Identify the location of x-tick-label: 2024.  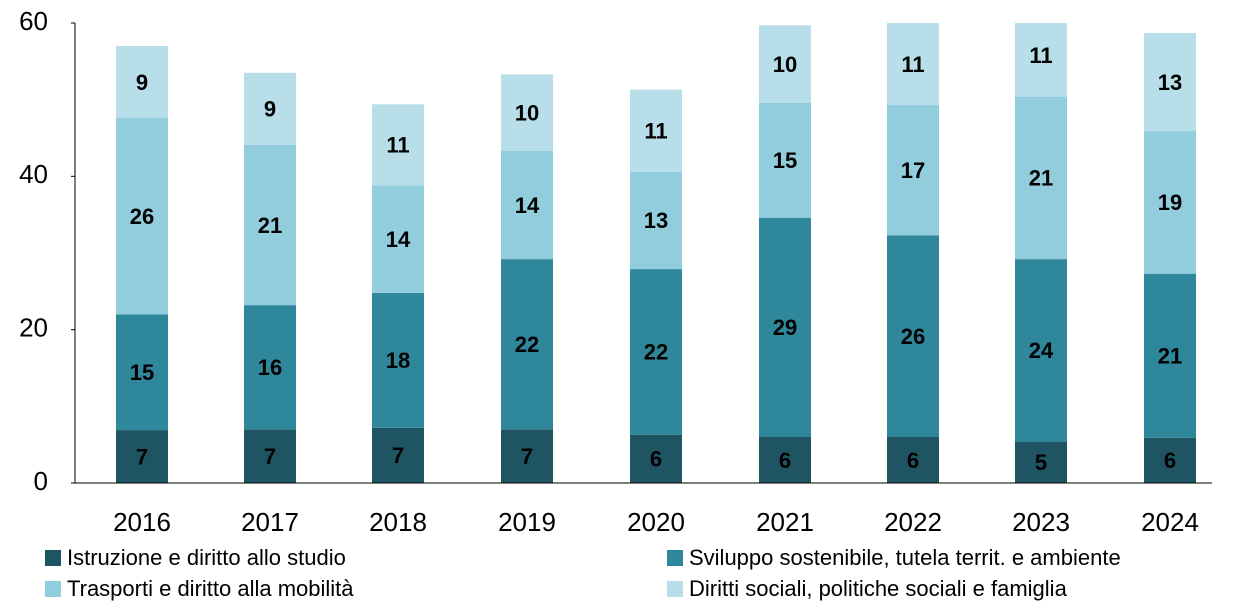
(1170, 522).